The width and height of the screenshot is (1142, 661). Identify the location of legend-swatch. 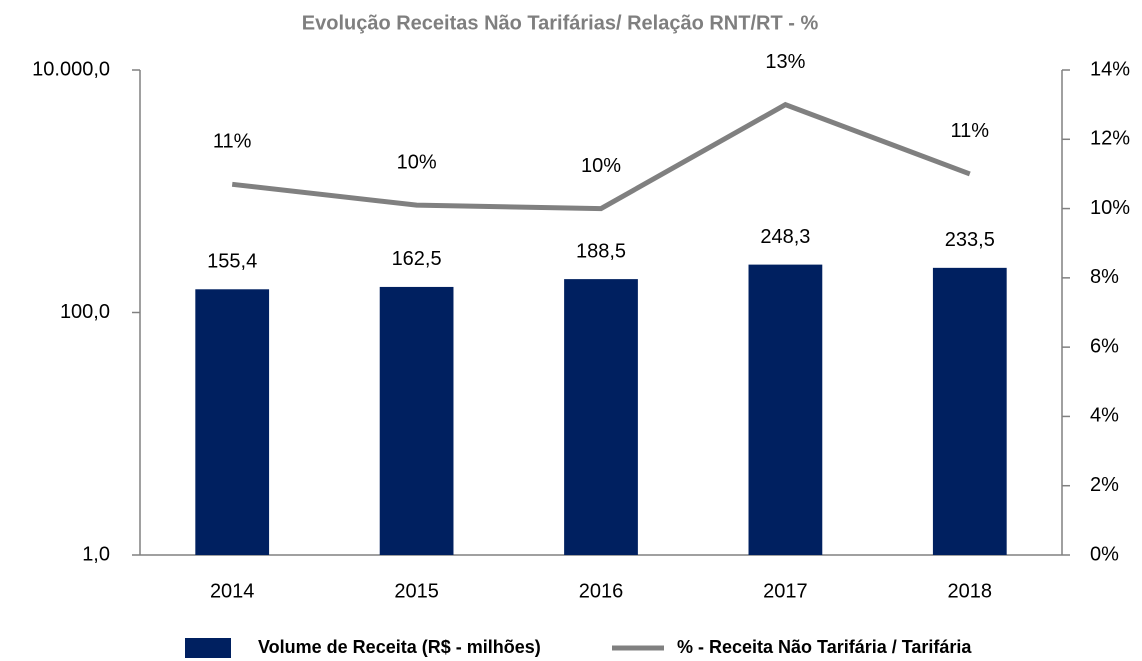
(208, 648).